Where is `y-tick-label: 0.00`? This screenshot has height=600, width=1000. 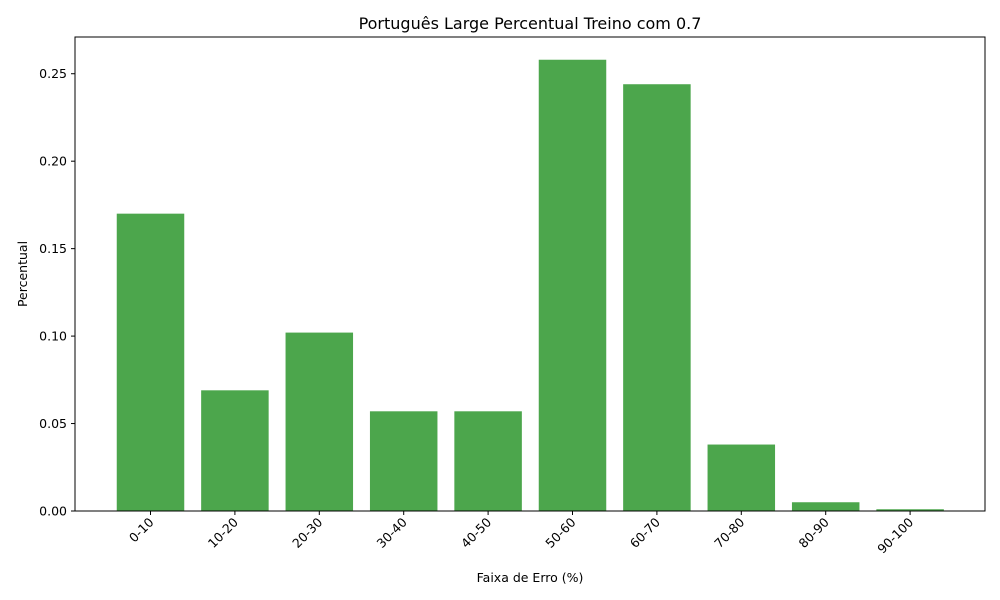 y-tick-label: 0.00 is located at coordinates (53, 511).